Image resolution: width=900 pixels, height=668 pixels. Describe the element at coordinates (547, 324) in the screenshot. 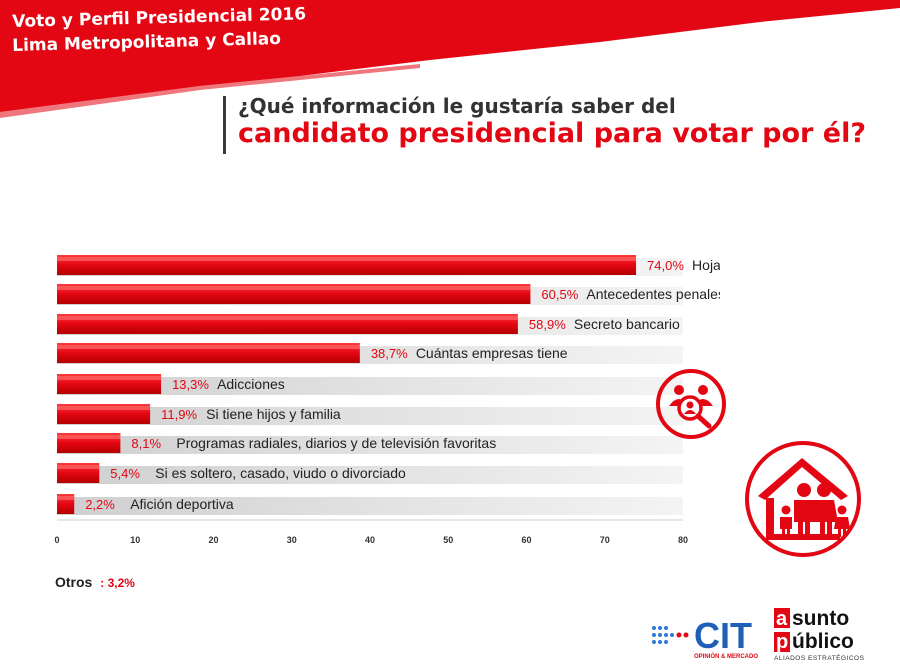

I see `value-label: 58,9%` at that location.